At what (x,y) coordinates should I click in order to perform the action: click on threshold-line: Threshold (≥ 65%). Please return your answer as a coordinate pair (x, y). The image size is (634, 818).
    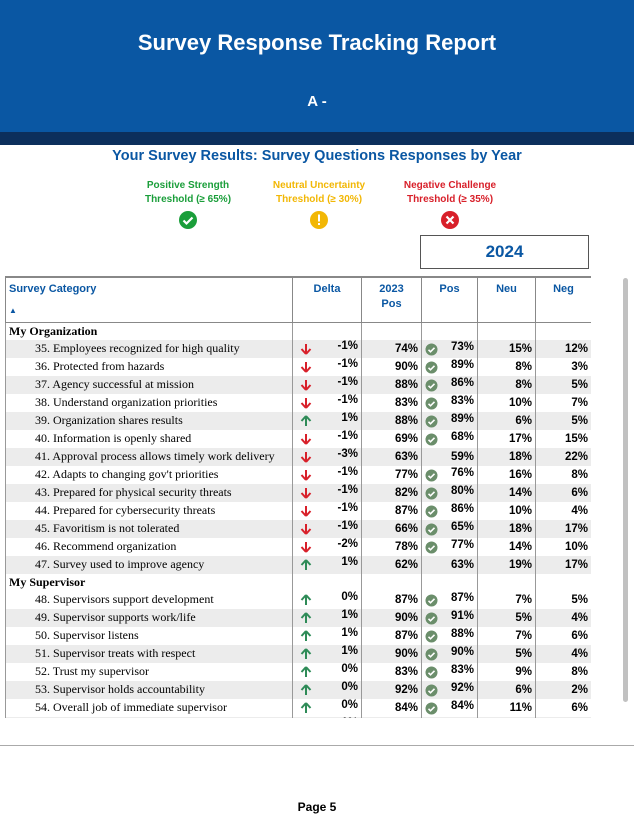
    Looking at the image, I should click on (188, 199).